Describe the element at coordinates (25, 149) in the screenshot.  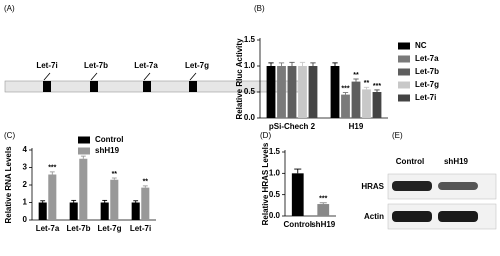
I see `y-tick-label: 4` at that location.